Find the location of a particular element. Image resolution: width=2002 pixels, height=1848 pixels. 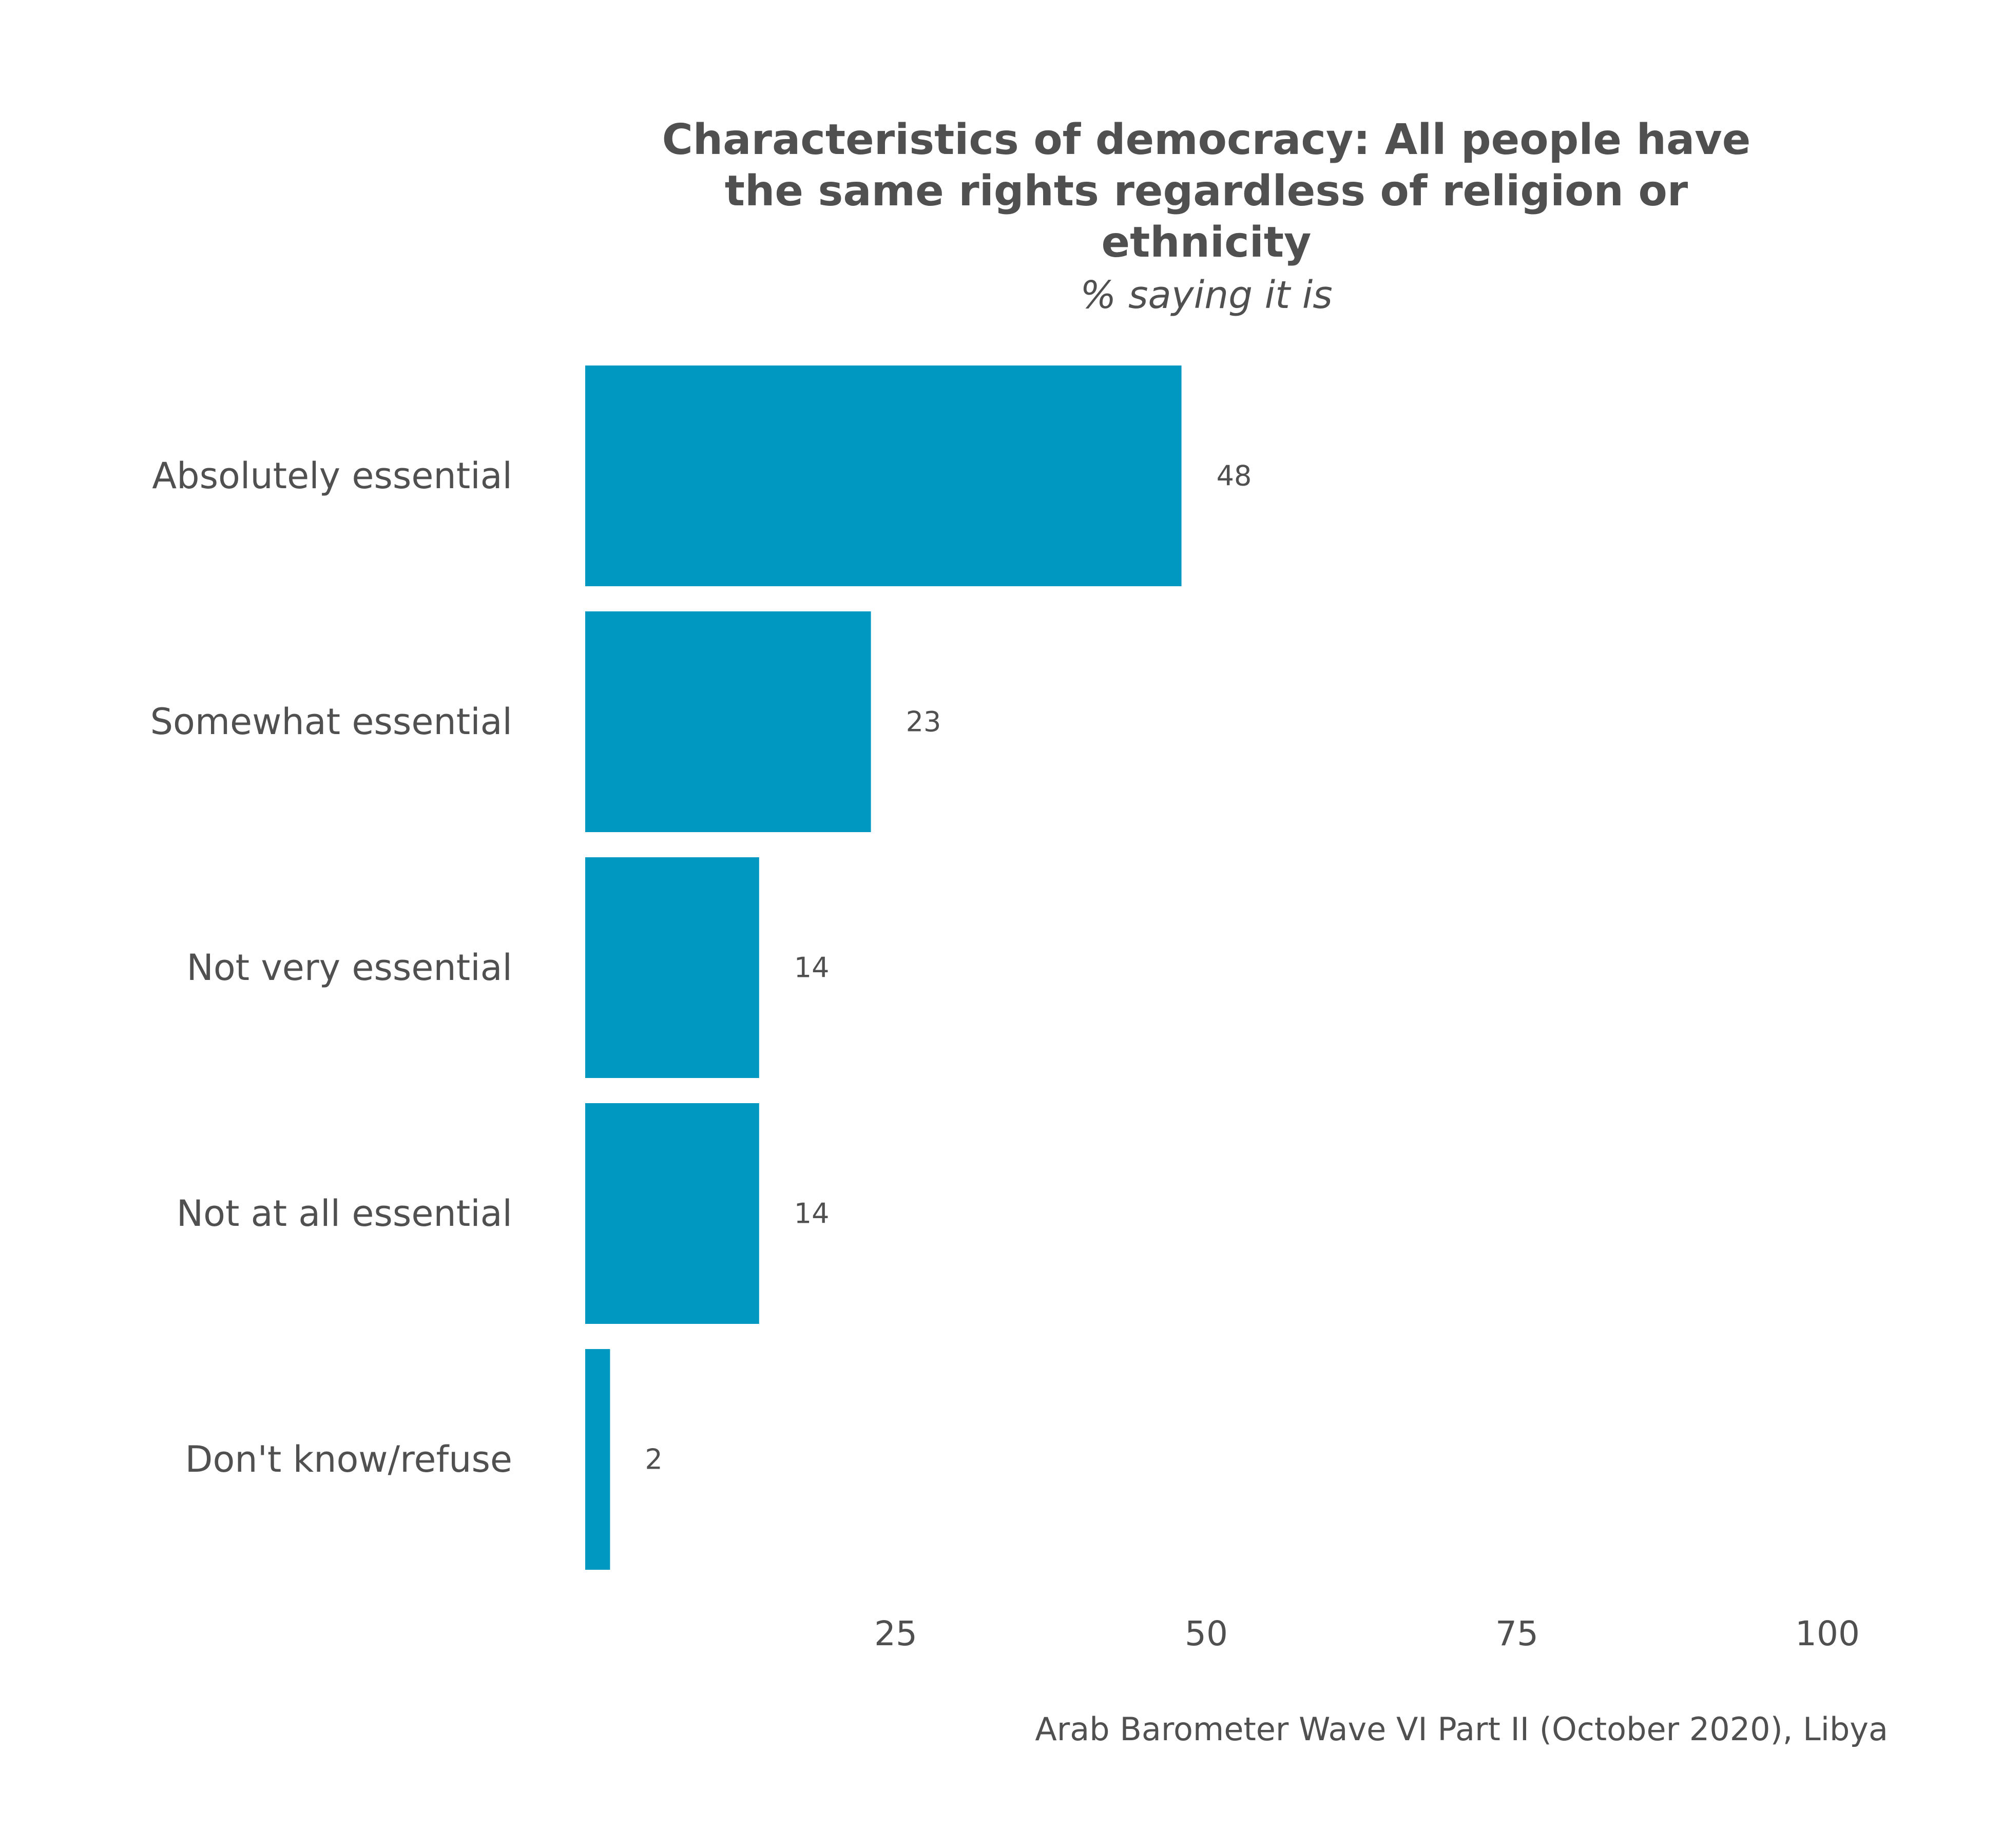

category-label-not-at-all-essential: Not at all essential is located at coordinates (344, 1213).